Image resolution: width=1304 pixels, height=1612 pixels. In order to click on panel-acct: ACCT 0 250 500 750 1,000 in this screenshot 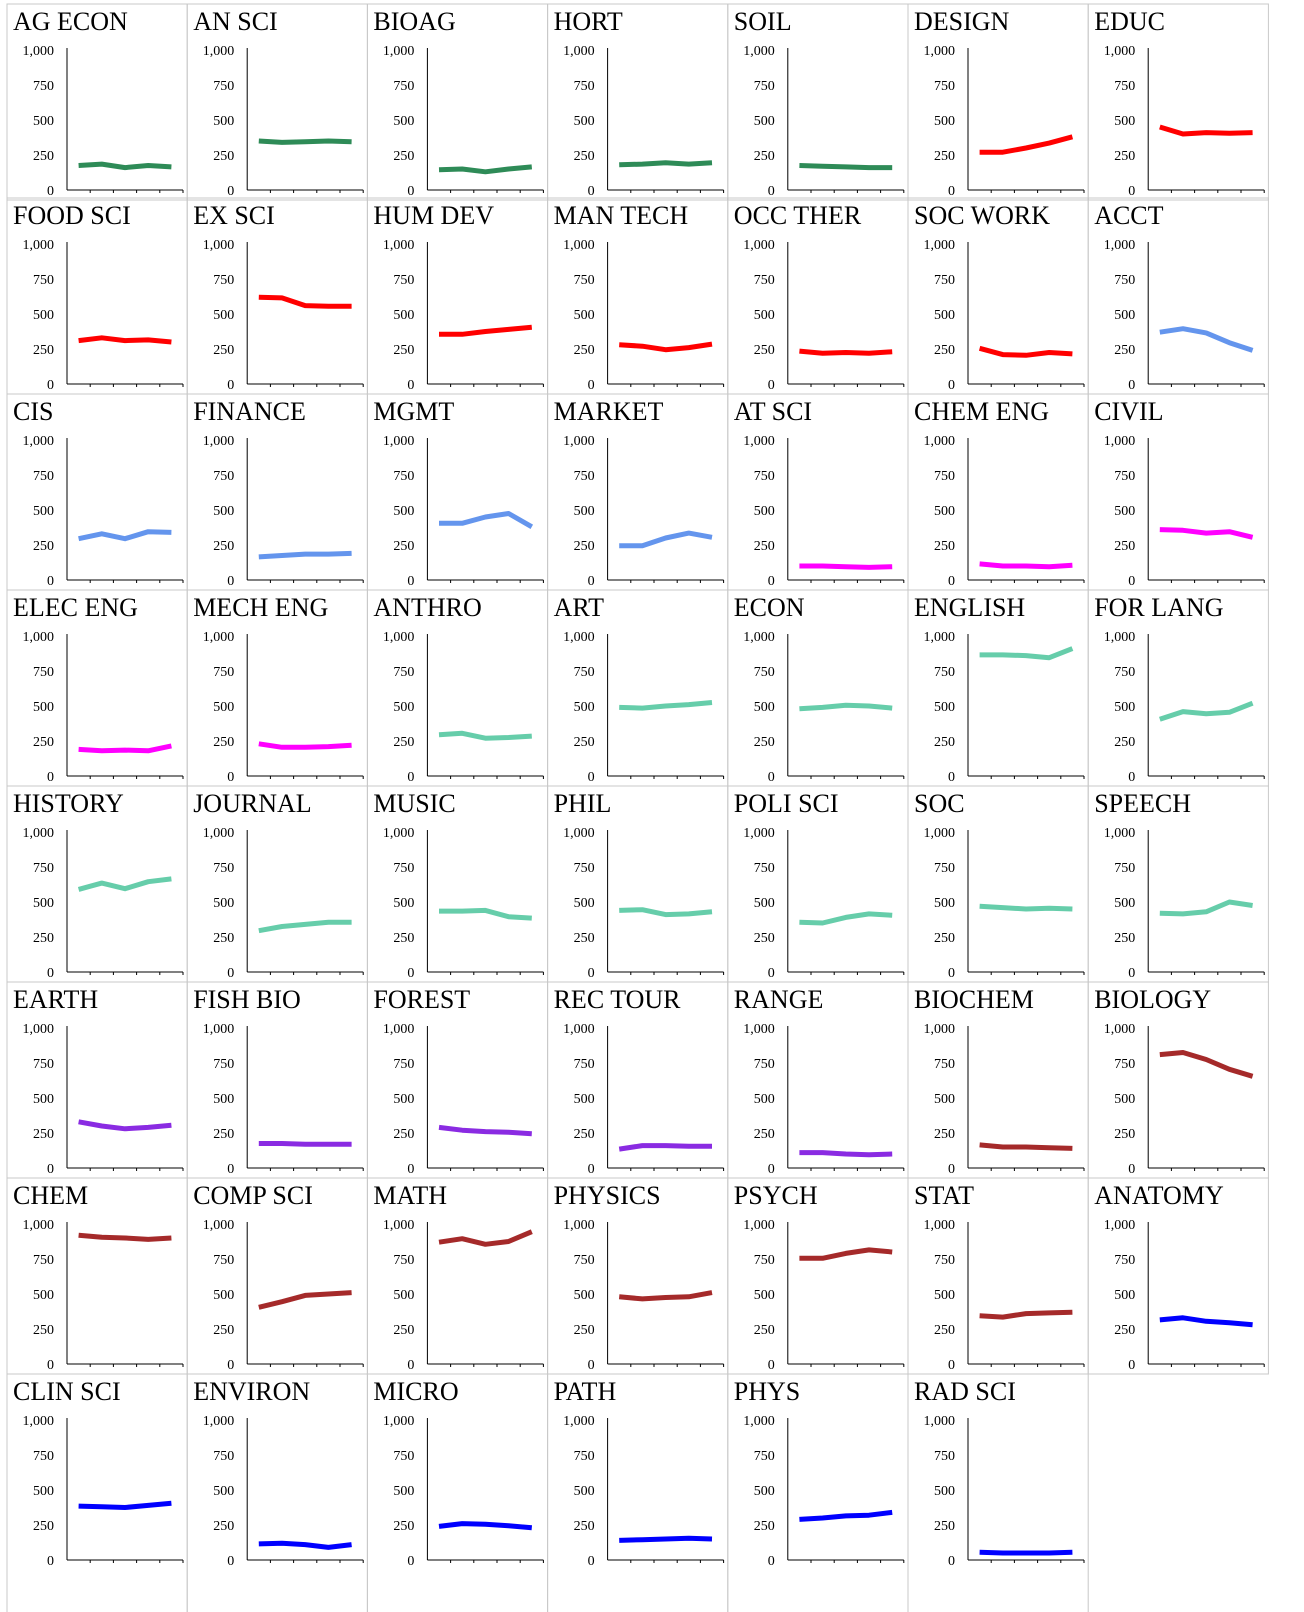, I will do `click(1178, 296)`.